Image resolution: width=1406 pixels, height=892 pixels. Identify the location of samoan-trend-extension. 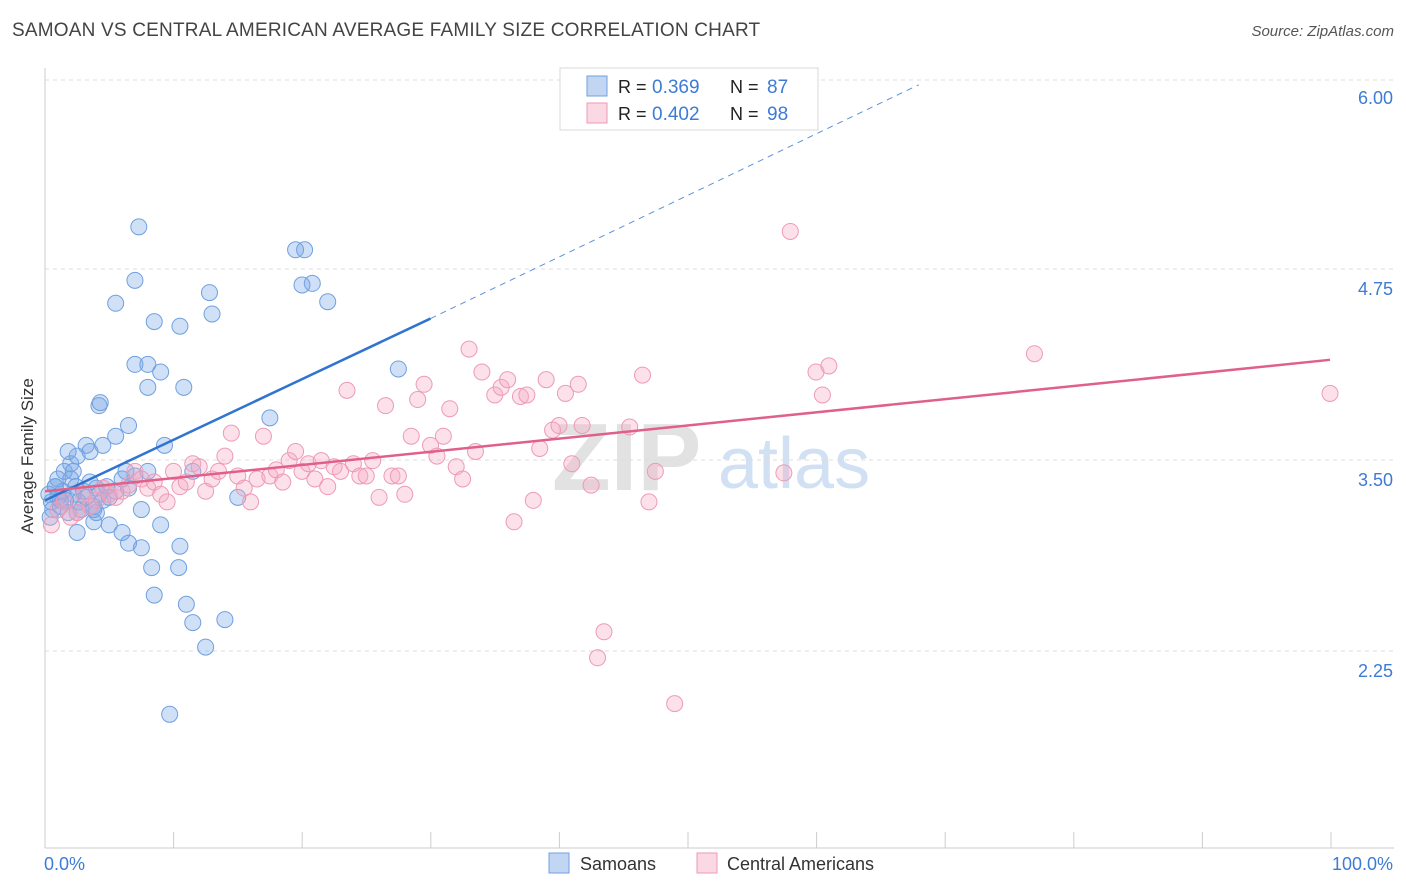
(675, 202).